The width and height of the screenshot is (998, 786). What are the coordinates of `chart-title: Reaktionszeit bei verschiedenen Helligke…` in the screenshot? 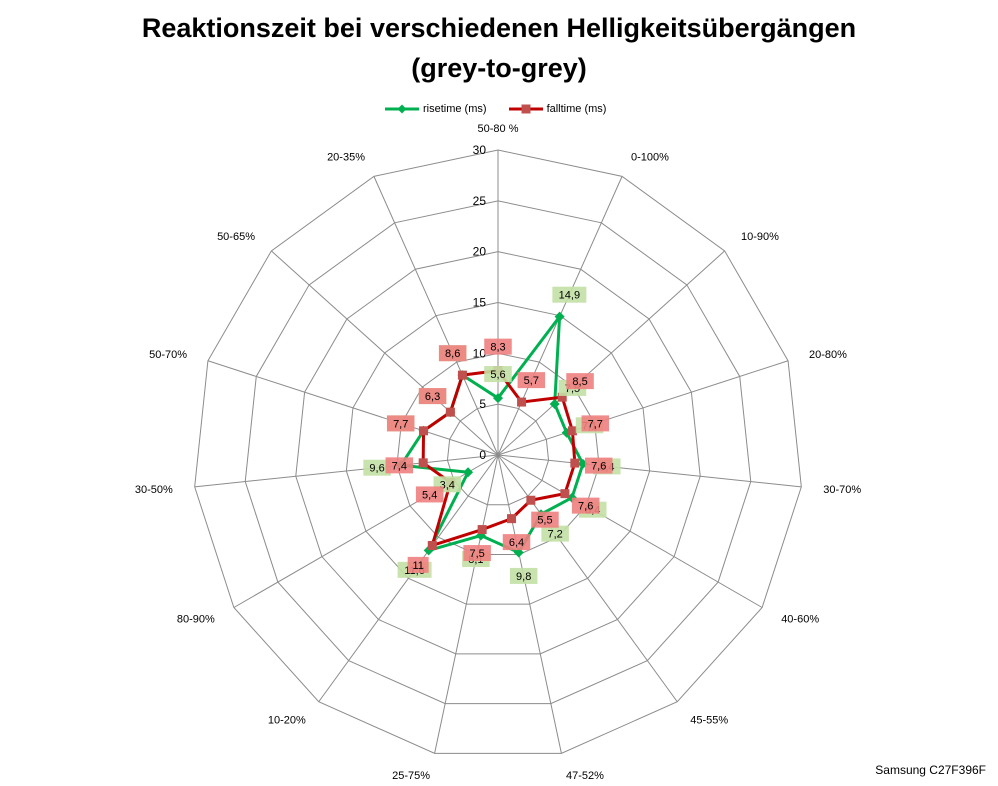 It's located at (499, 48).